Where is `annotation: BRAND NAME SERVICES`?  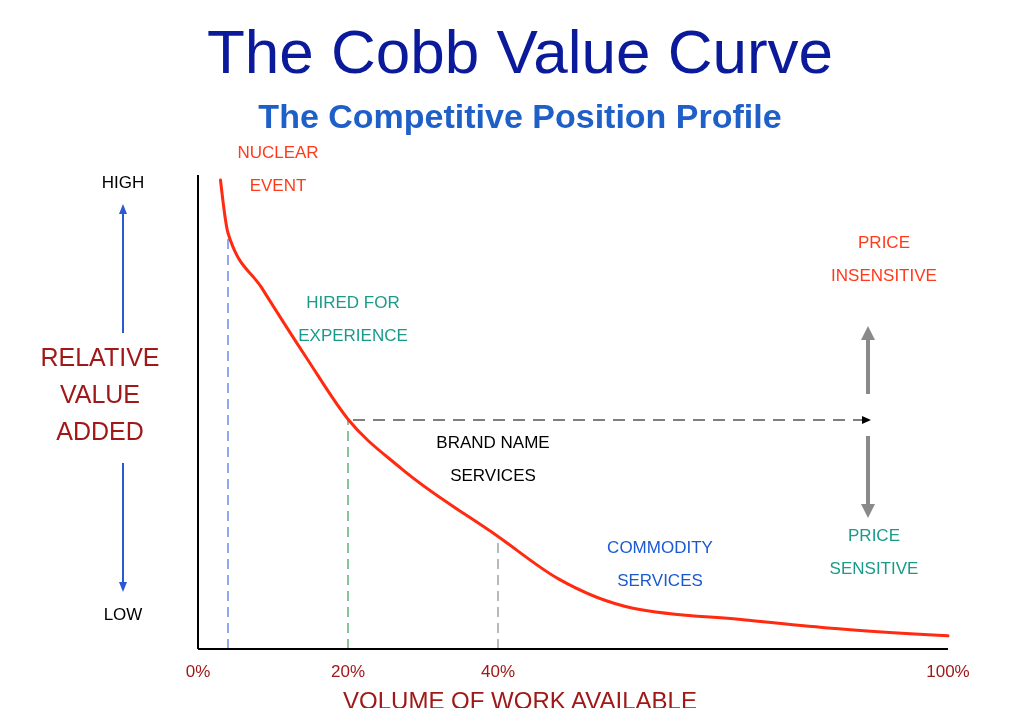
annotation: BRAND NAME SERVICES is located at coordinates (493, 459).